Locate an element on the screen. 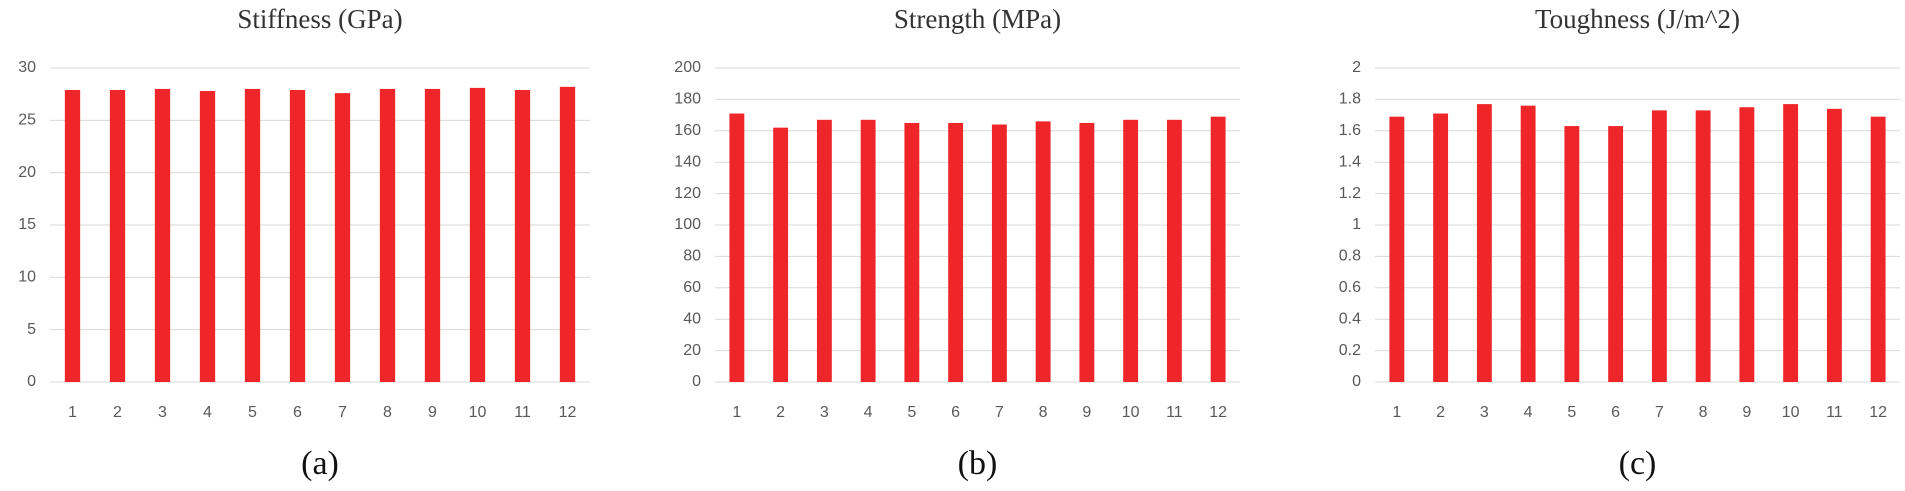 The width and height of the screenshot is (1905, 491). y-tick-label: 0.6 is located at coordinates (1350, 287).